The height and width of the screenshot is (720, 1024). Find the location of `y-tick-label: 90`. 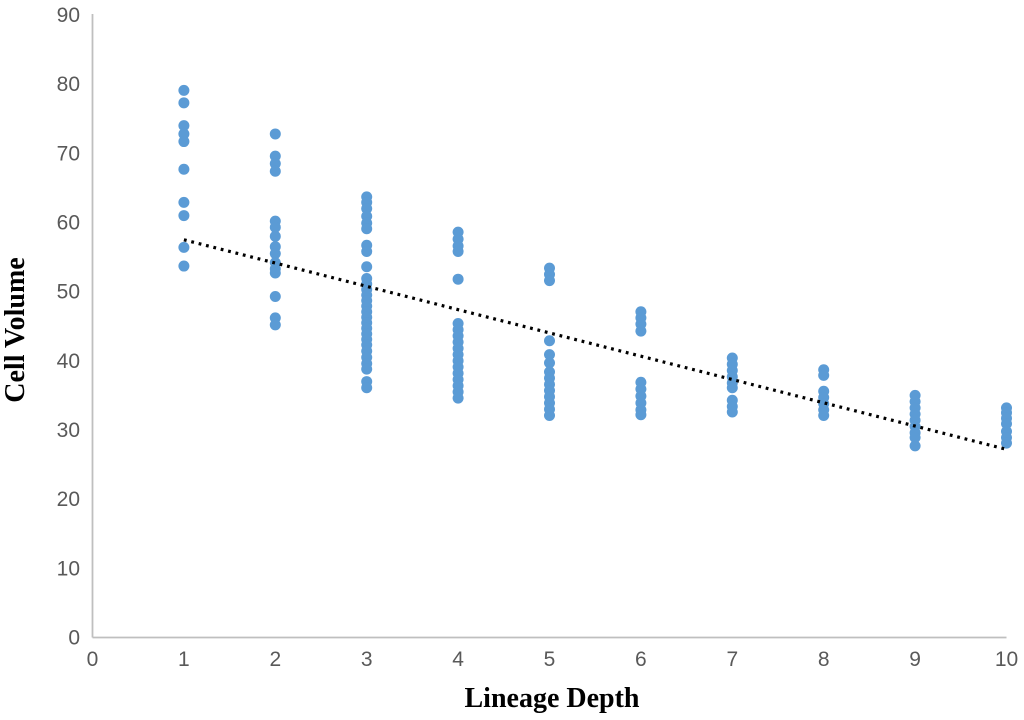

y-tick-label: 90 is located at coordinates (68, 15).